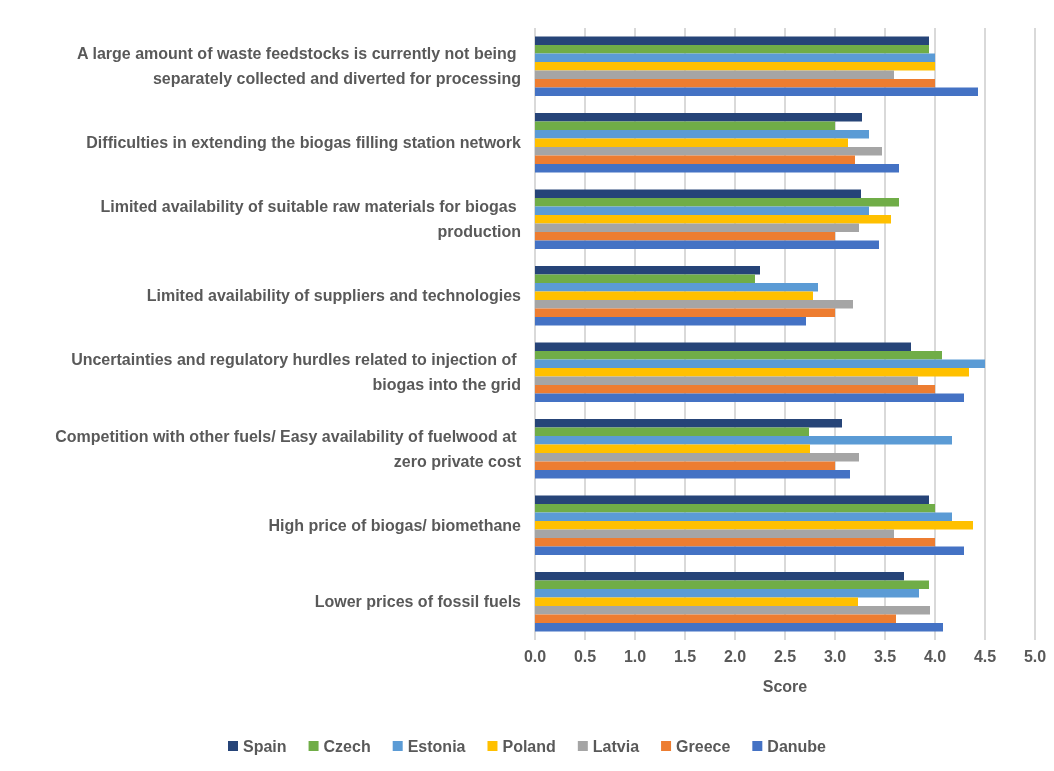  Describe the element at coordinates (797, 746) in the screenshot. I see `legend-label: Danube` at that location.